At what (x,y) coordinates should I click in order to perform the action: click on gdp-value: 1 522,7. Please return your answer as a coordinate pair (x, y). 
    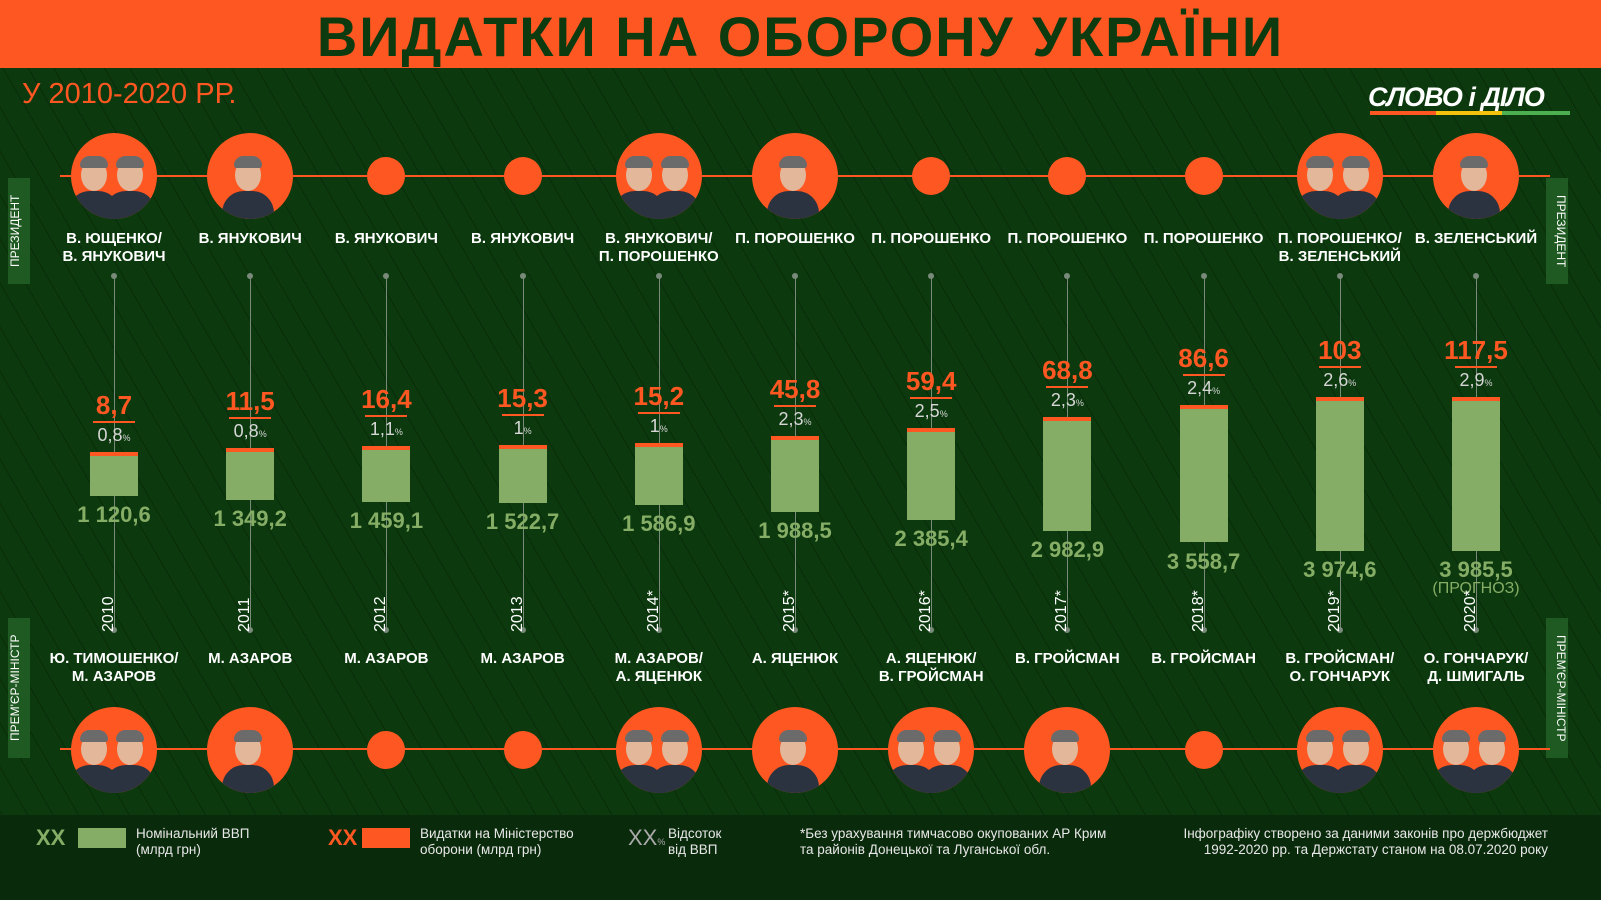
    Looking at the image, I should click on (522, 522).